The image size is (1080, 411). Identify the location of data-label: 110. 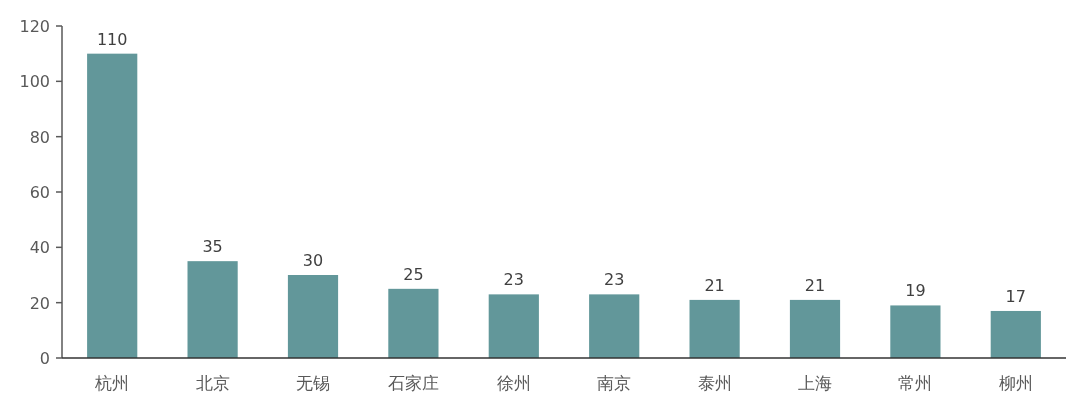
(112, 39).